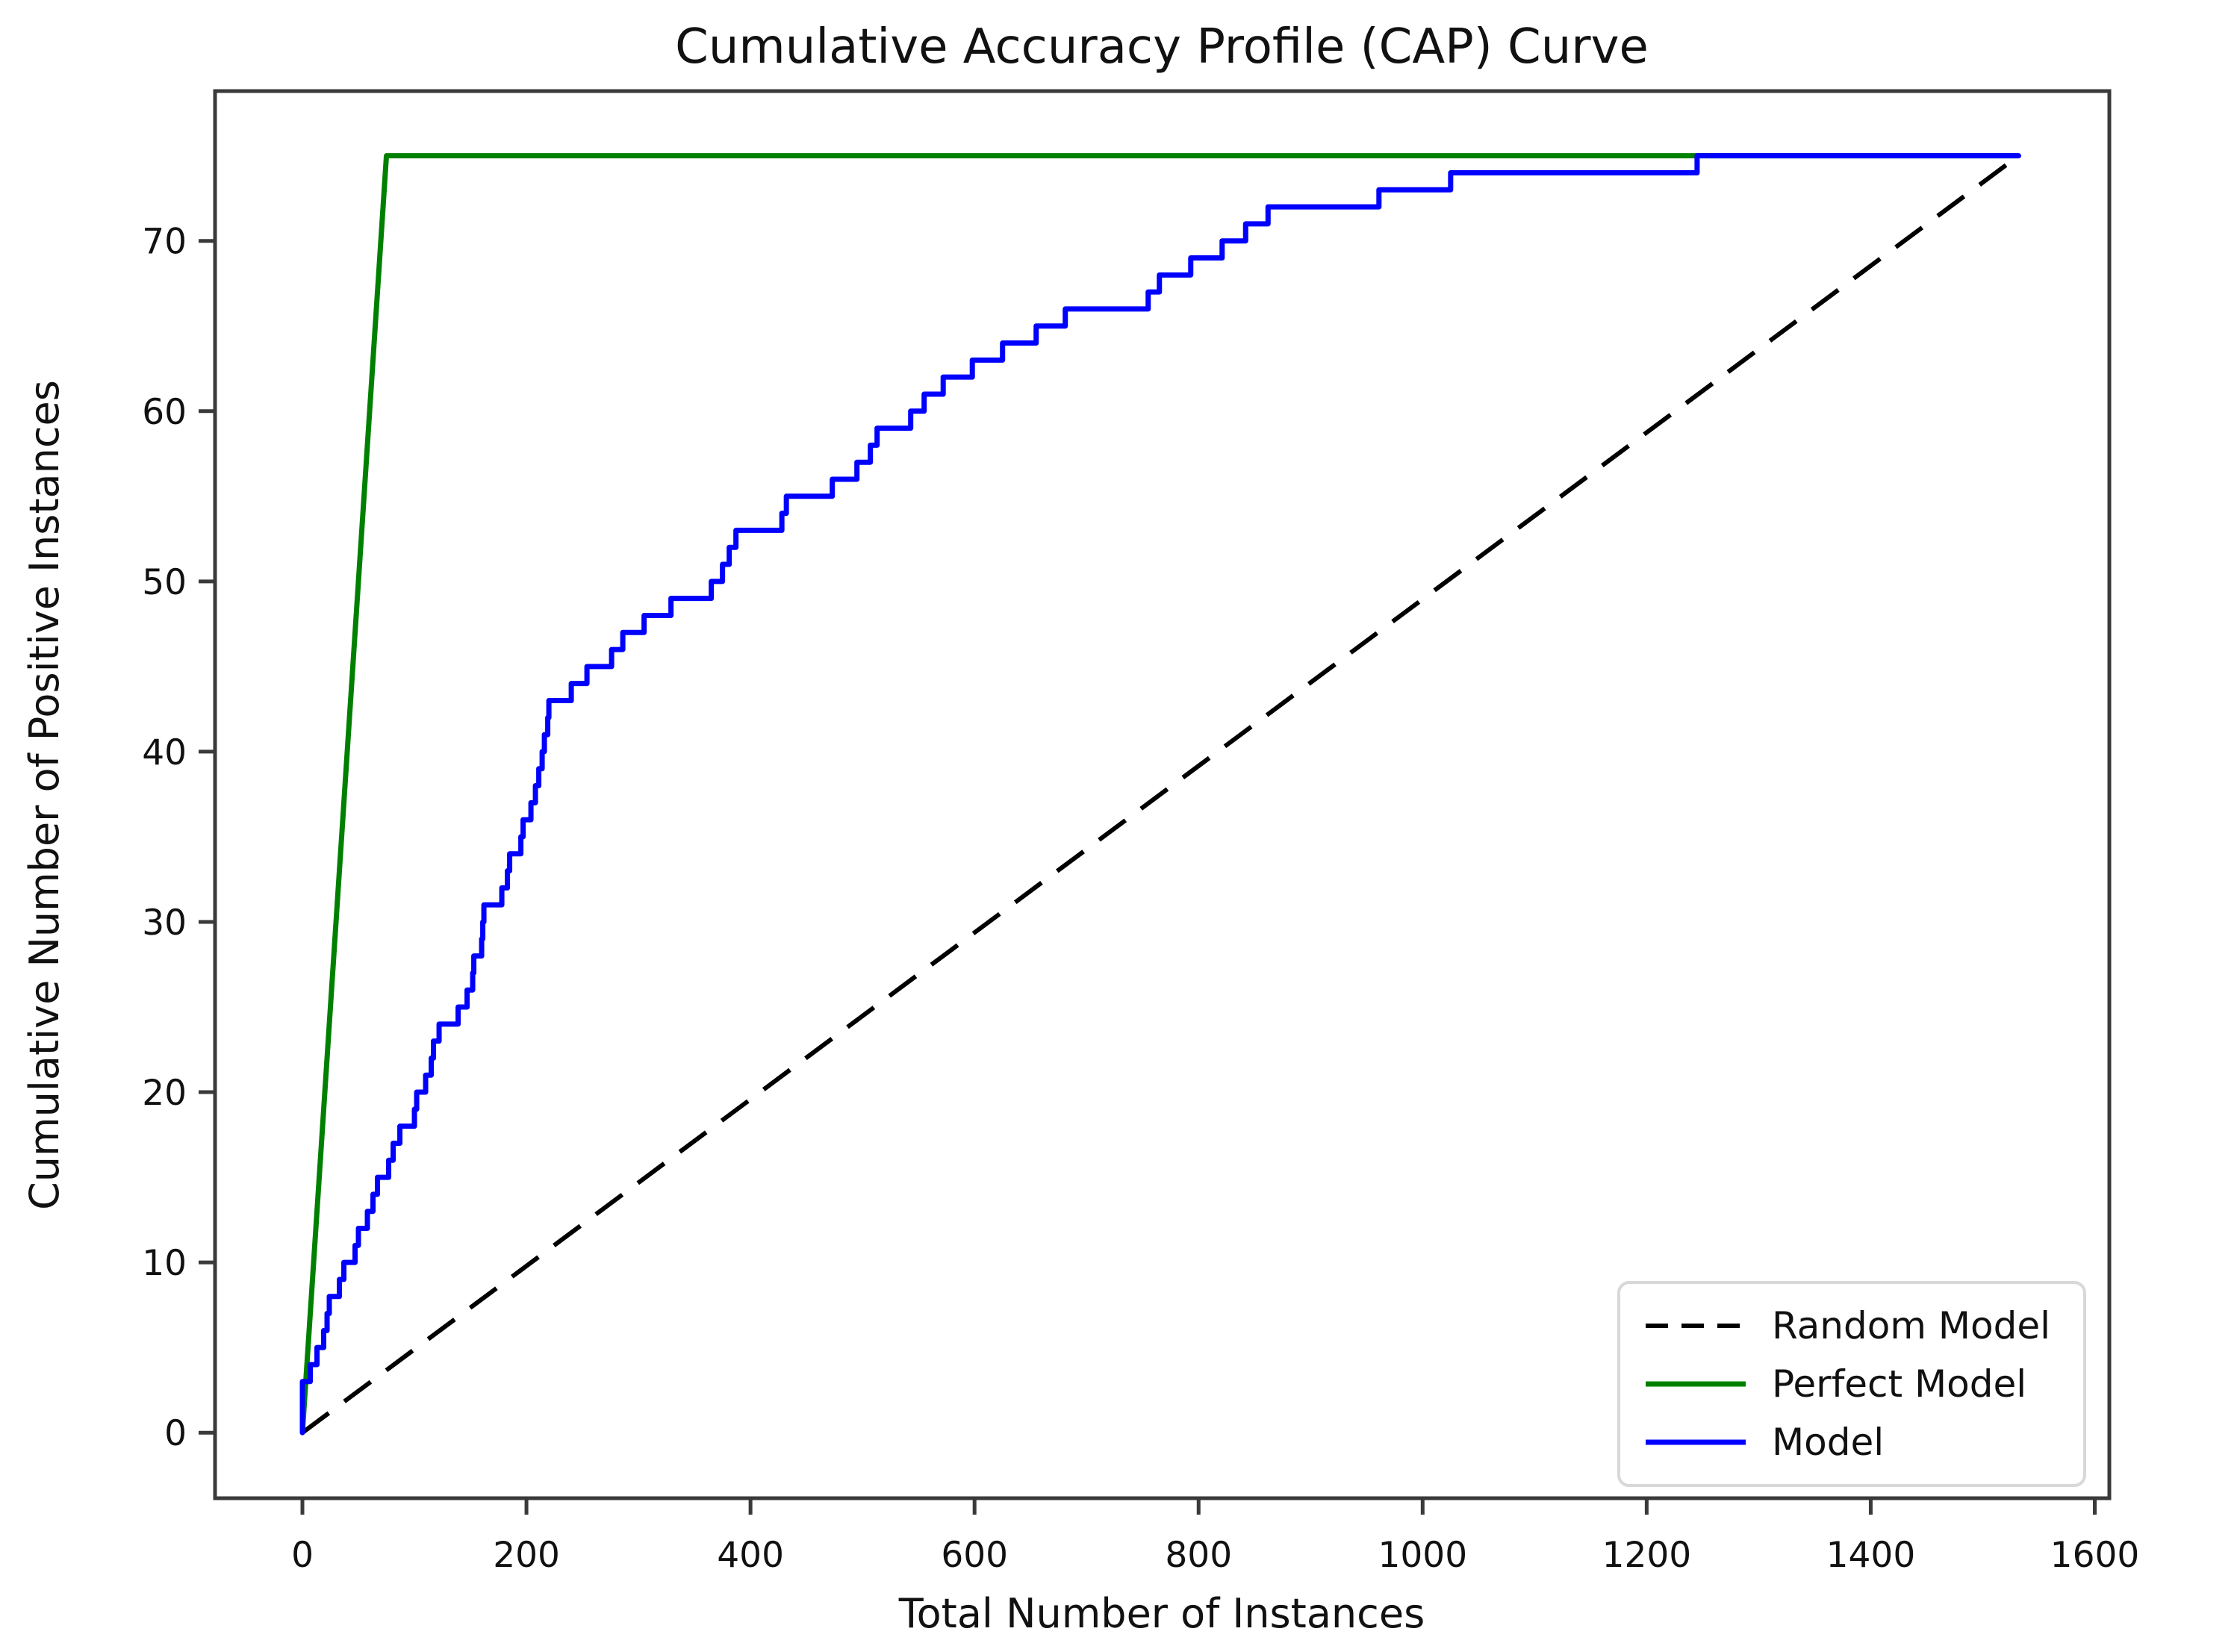 This screenshot has width=2240, height=1652. I want to click on y-tick-label: 40, so click(164, 753).